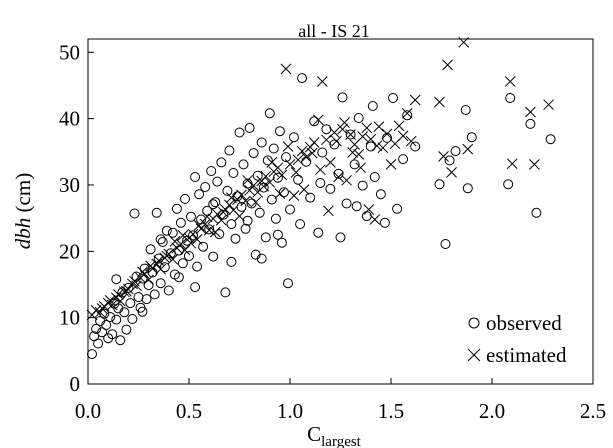  I want to click on x-tick-label: 1.5, so click(391, 411).